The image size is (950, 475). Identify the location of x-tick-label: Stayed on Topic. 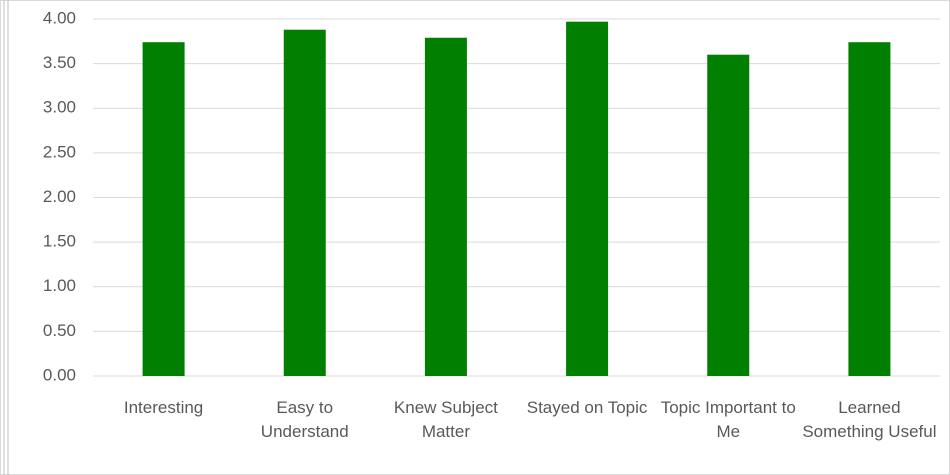
(587, 407).